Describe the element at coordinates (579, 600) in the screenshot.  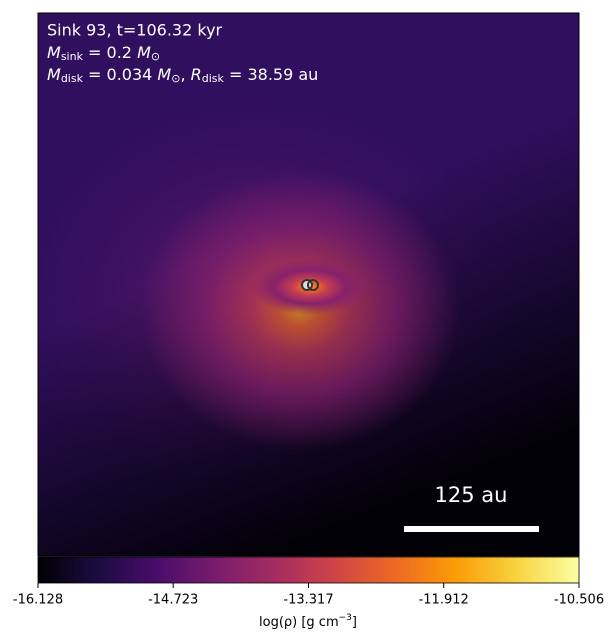
I see `tick-label: -10.506` at that location.